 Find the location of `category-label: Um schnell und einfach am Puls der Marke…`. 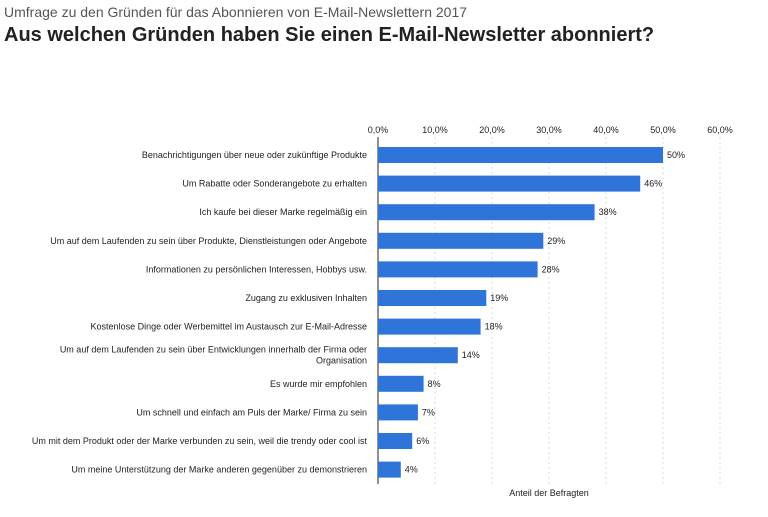

category-label: Um schnell und einfach am Puls der Marke… is located at coordinates (251, 412).